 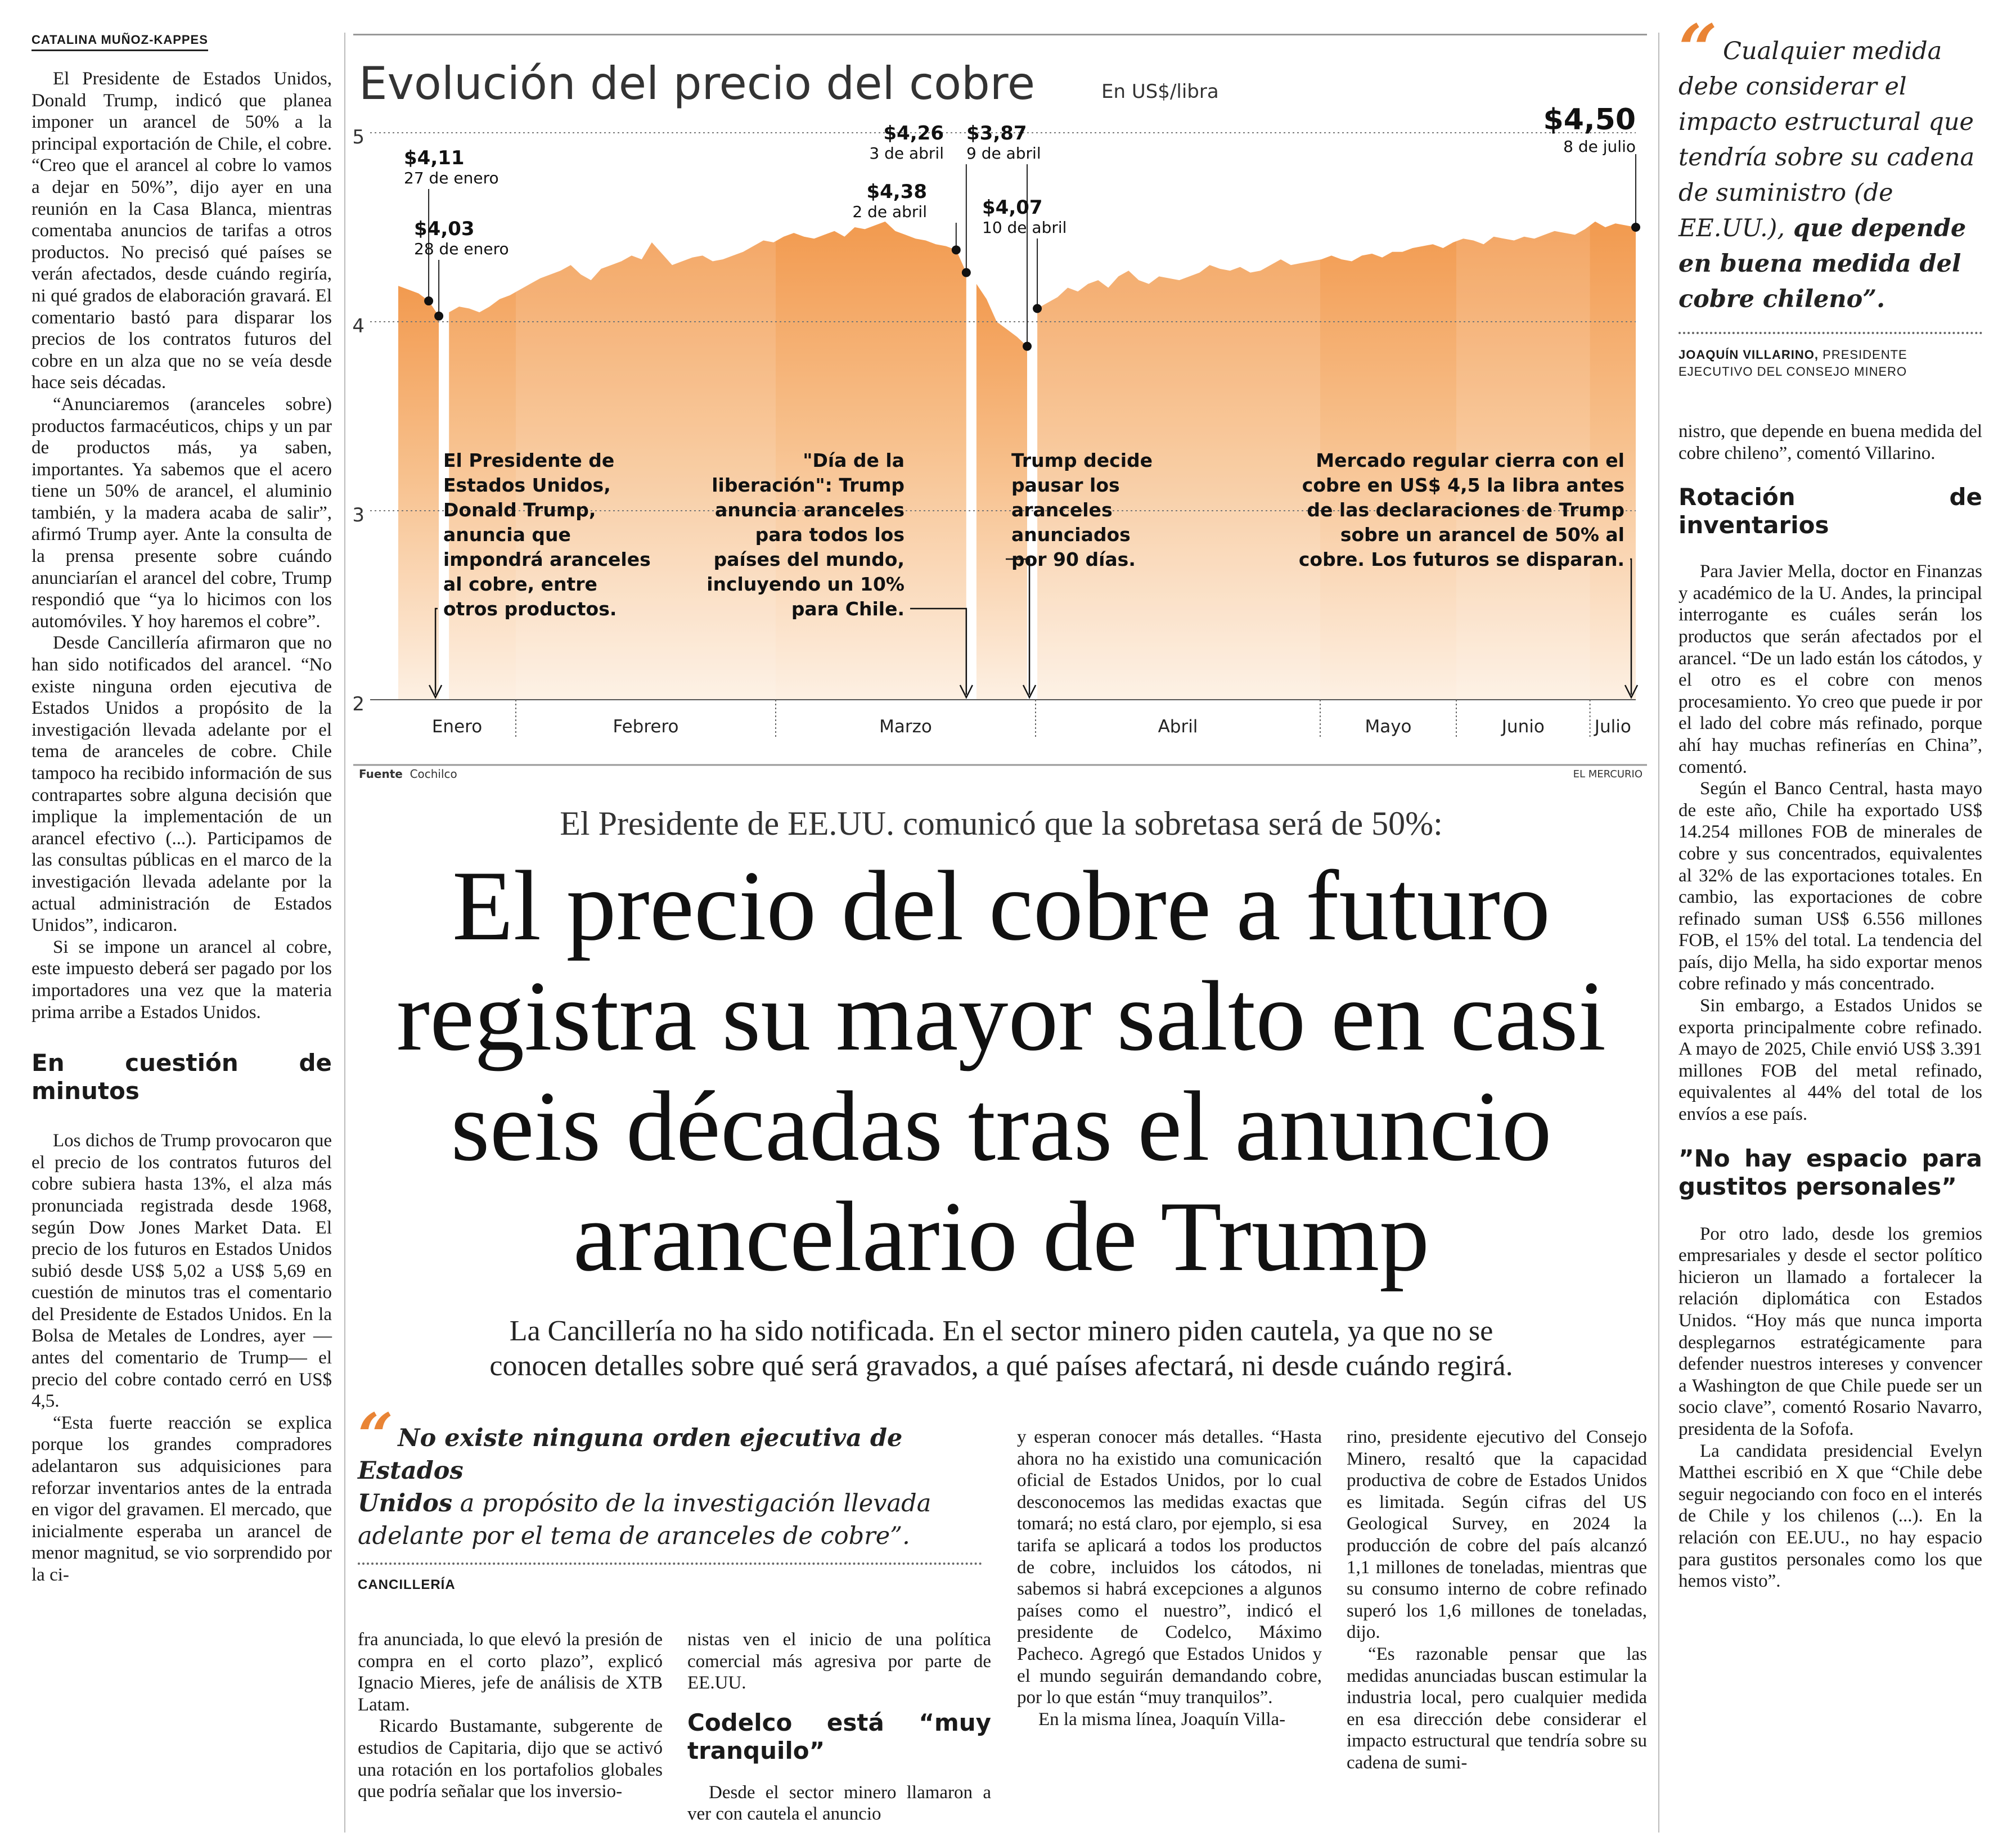 I want to click on event-text: impondrá aranceles, so click(x=547, y=559).